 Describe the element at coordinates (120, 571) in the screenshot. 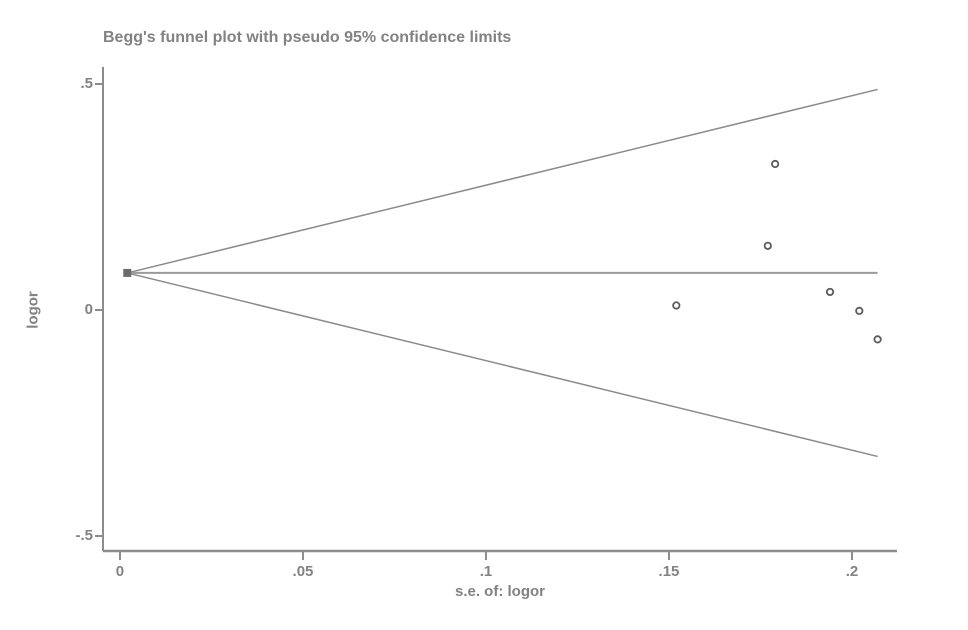

I see `x-tick-label: 0` at that location.